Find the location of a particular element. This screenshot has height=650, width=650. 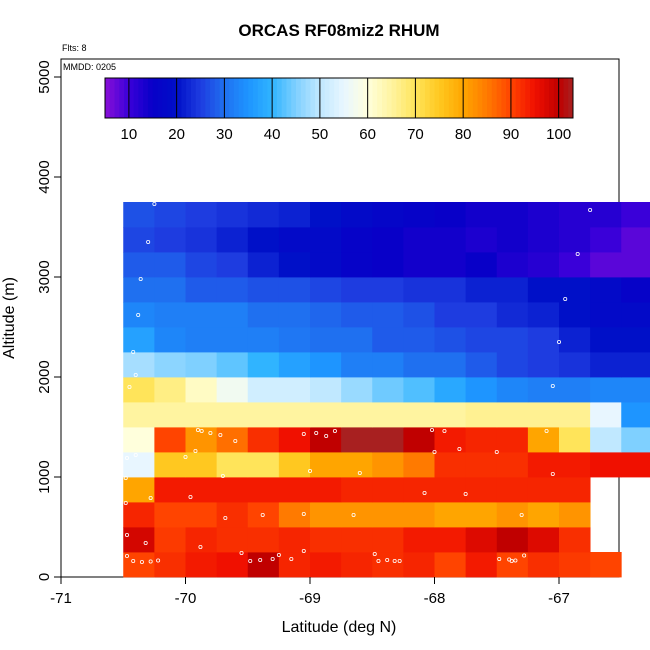

mmdd-label: MMDD: 0205 is located at coordinates (89, 67).